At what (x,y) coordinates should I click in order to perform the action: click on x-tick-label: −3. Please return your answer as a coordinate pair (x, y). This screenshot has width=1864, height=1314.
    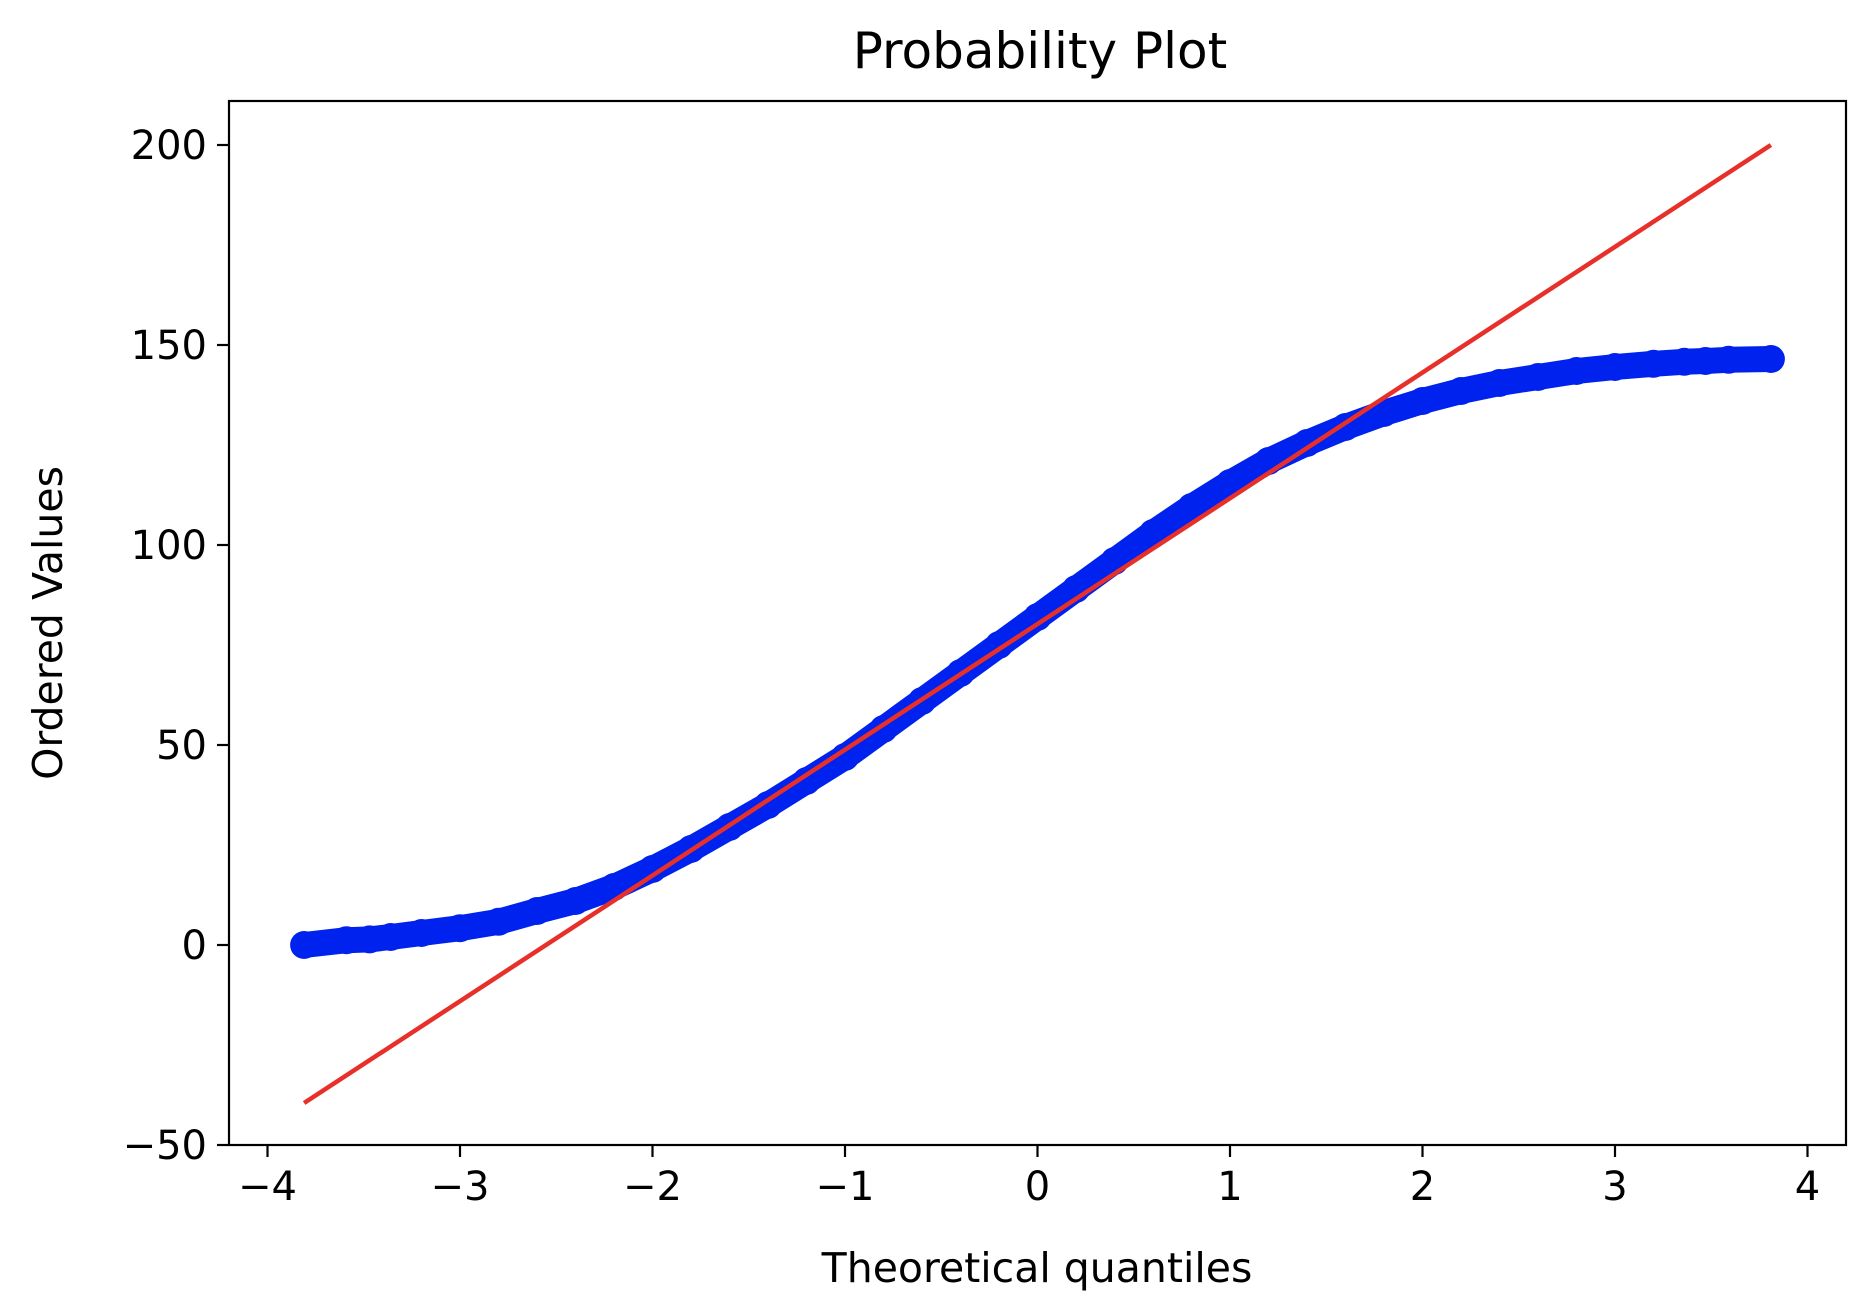
    Looking at the image, I should click on (460, 1187).